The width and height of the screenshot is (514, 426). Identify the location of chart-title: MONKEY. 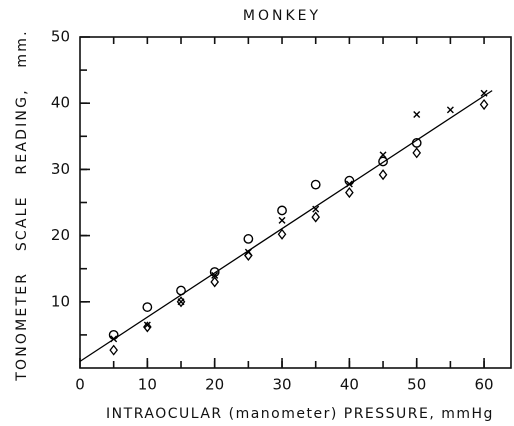
(282, 16).